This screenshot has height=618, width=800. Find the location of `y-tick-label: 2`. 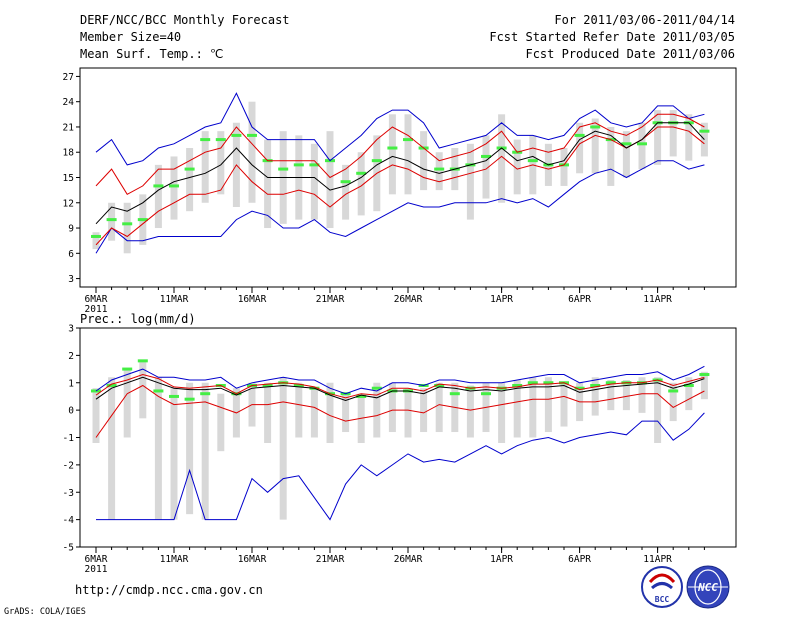

y-tick-label: 2 is located at coordinates (71, 356).